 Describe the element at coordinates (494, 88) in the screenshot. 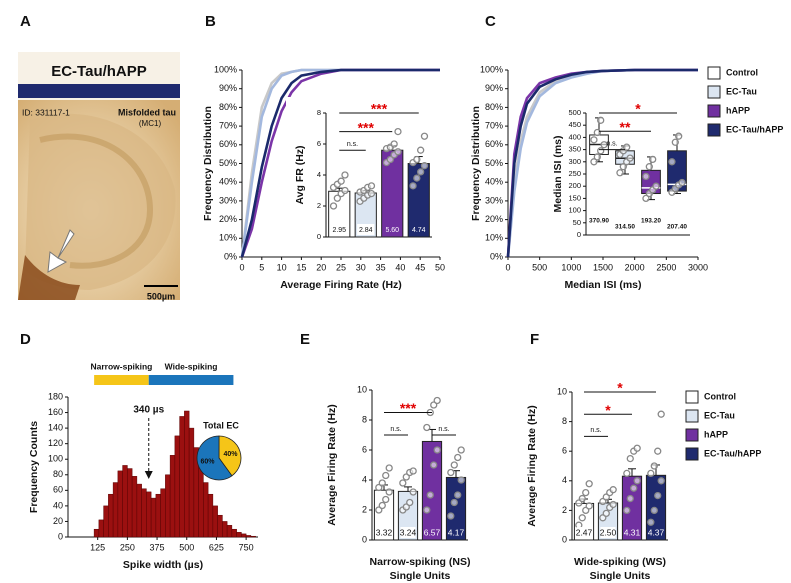

I see `y-tick-label: 90%` at that location.